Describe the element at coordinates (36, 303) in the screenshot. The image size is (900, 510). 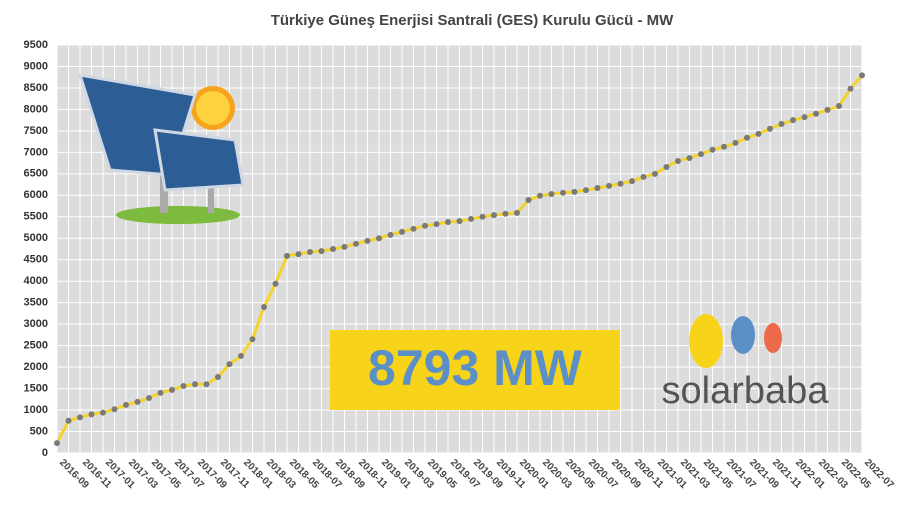
I see `y-tick-label: 3500` at that location.